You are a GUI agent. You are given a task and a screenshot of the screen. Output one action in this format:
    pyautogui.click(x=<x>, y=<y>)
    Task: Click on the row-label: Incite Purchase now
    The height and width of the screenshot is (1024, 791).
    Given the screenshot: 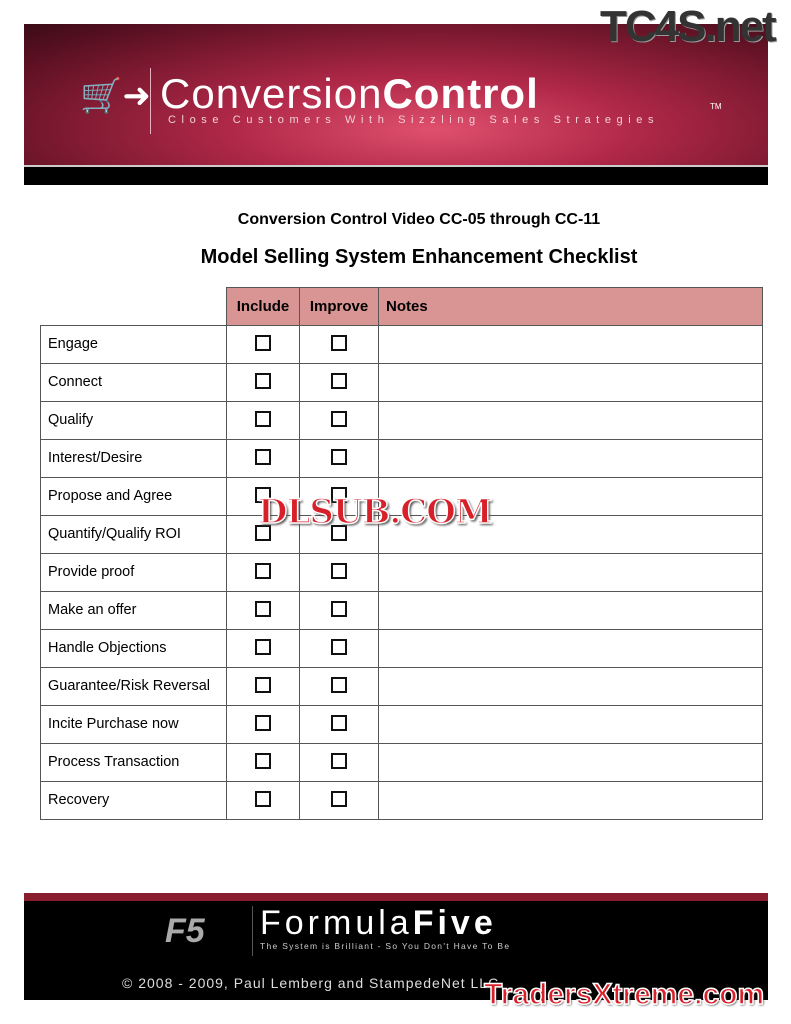 What is the action you would take?
    pyautogui.click(x=133, y=724)
    